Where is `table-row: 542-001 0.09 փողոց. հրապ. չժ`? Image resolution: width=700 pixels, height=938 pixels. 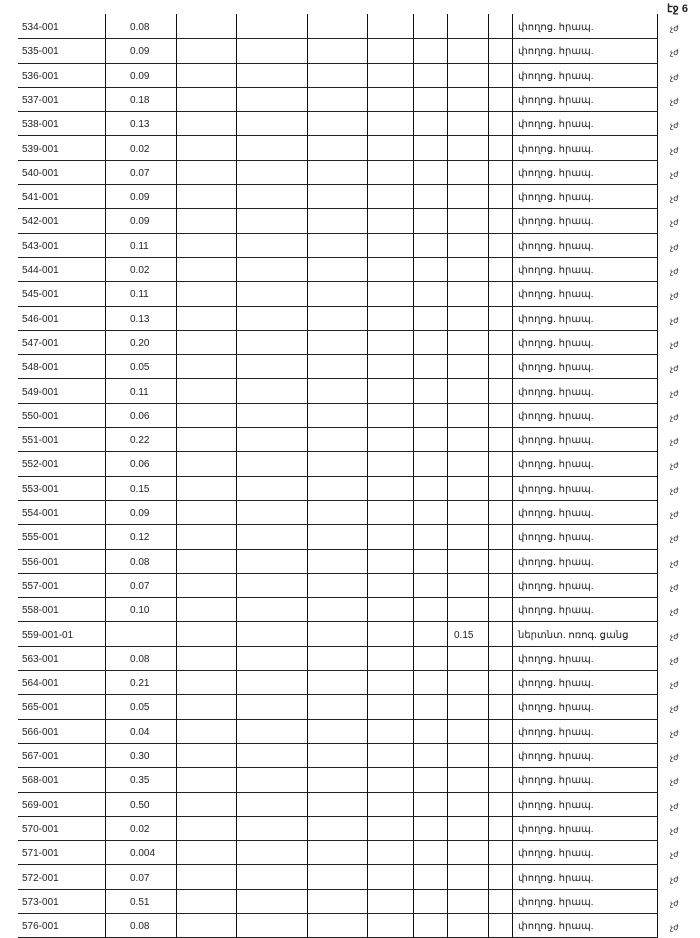
table-row: 542-001 0.09 փողոց. հրապ. չժ is located at coordinates (348, 221).